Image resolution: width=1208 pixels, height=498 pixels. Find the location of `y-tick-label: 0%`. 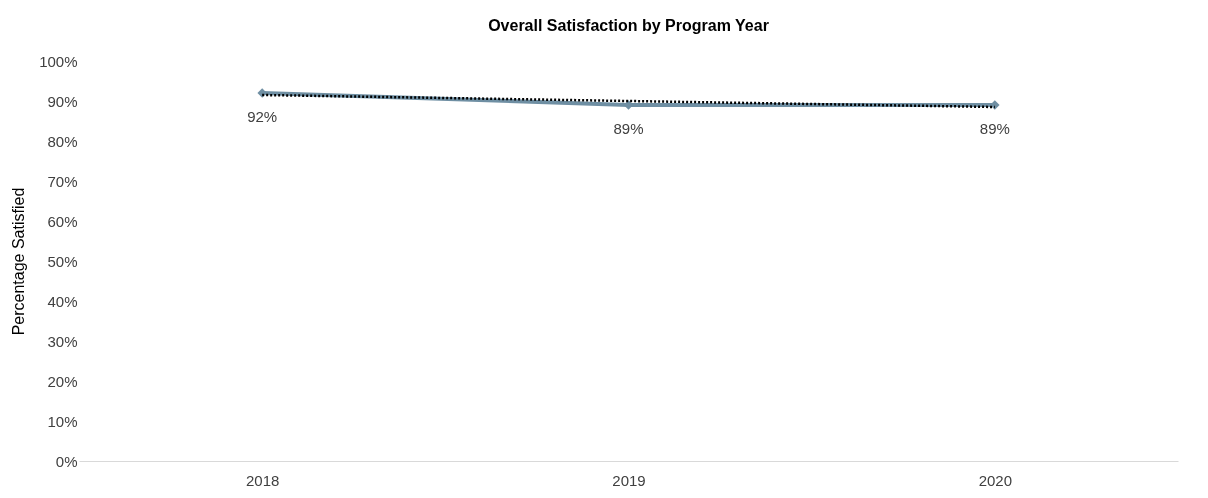

y-tick-label: 0% is located at coordinates (66, 461).